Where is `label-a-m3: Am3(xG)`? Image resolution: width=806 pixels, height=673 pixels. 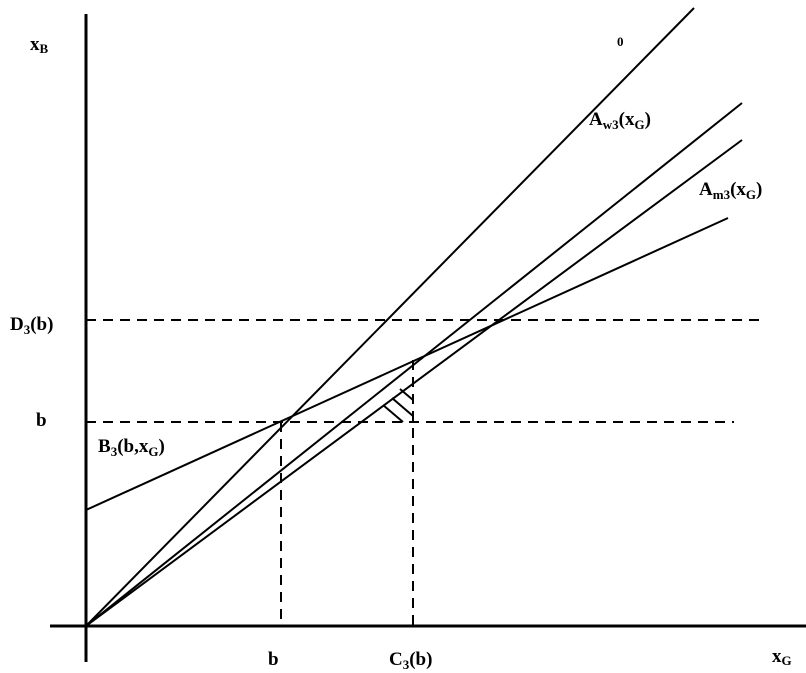 label-a-m3: Am3(xG) is located at coordinates (730, 190).